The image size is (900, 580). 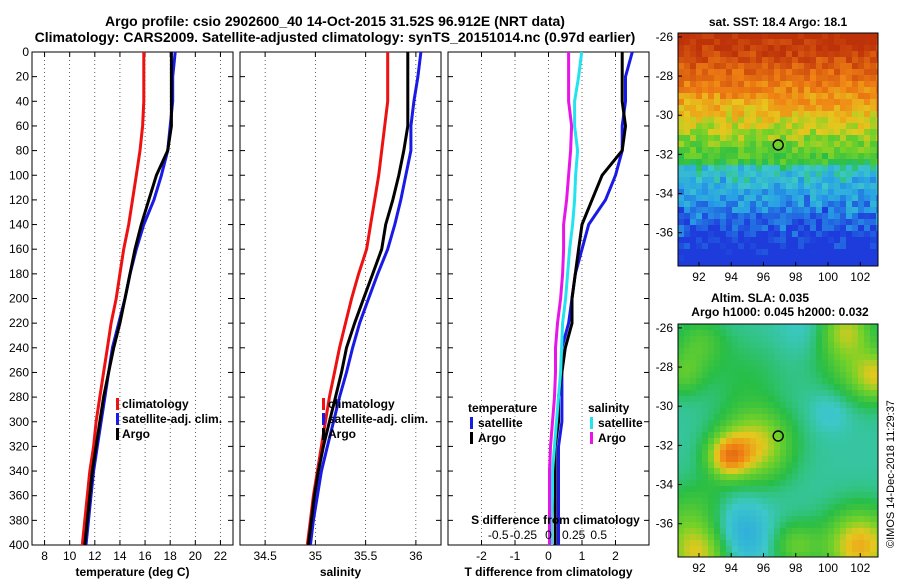 What do you see at coordinates (341, 572) in the screenshot?
I see `x-axis-label: salinity` at bounding box center [341, 572].